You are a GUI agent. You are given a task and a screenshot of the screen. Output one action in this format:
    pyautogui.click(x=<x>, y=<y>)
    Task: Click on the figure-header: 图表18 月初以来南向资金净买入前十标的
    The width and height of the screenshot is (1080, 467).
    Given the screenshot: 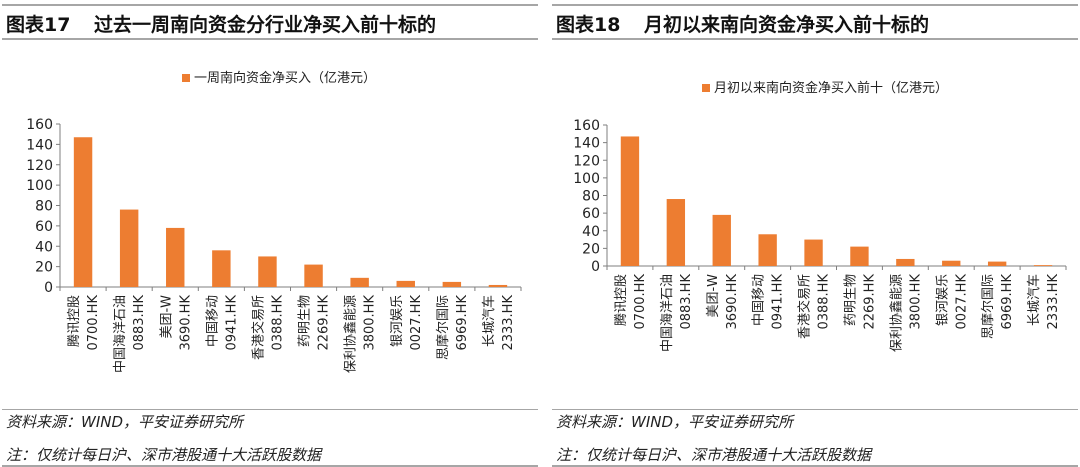 What is the action you would take?
    pyautogui.click(x=815, y=22)
    